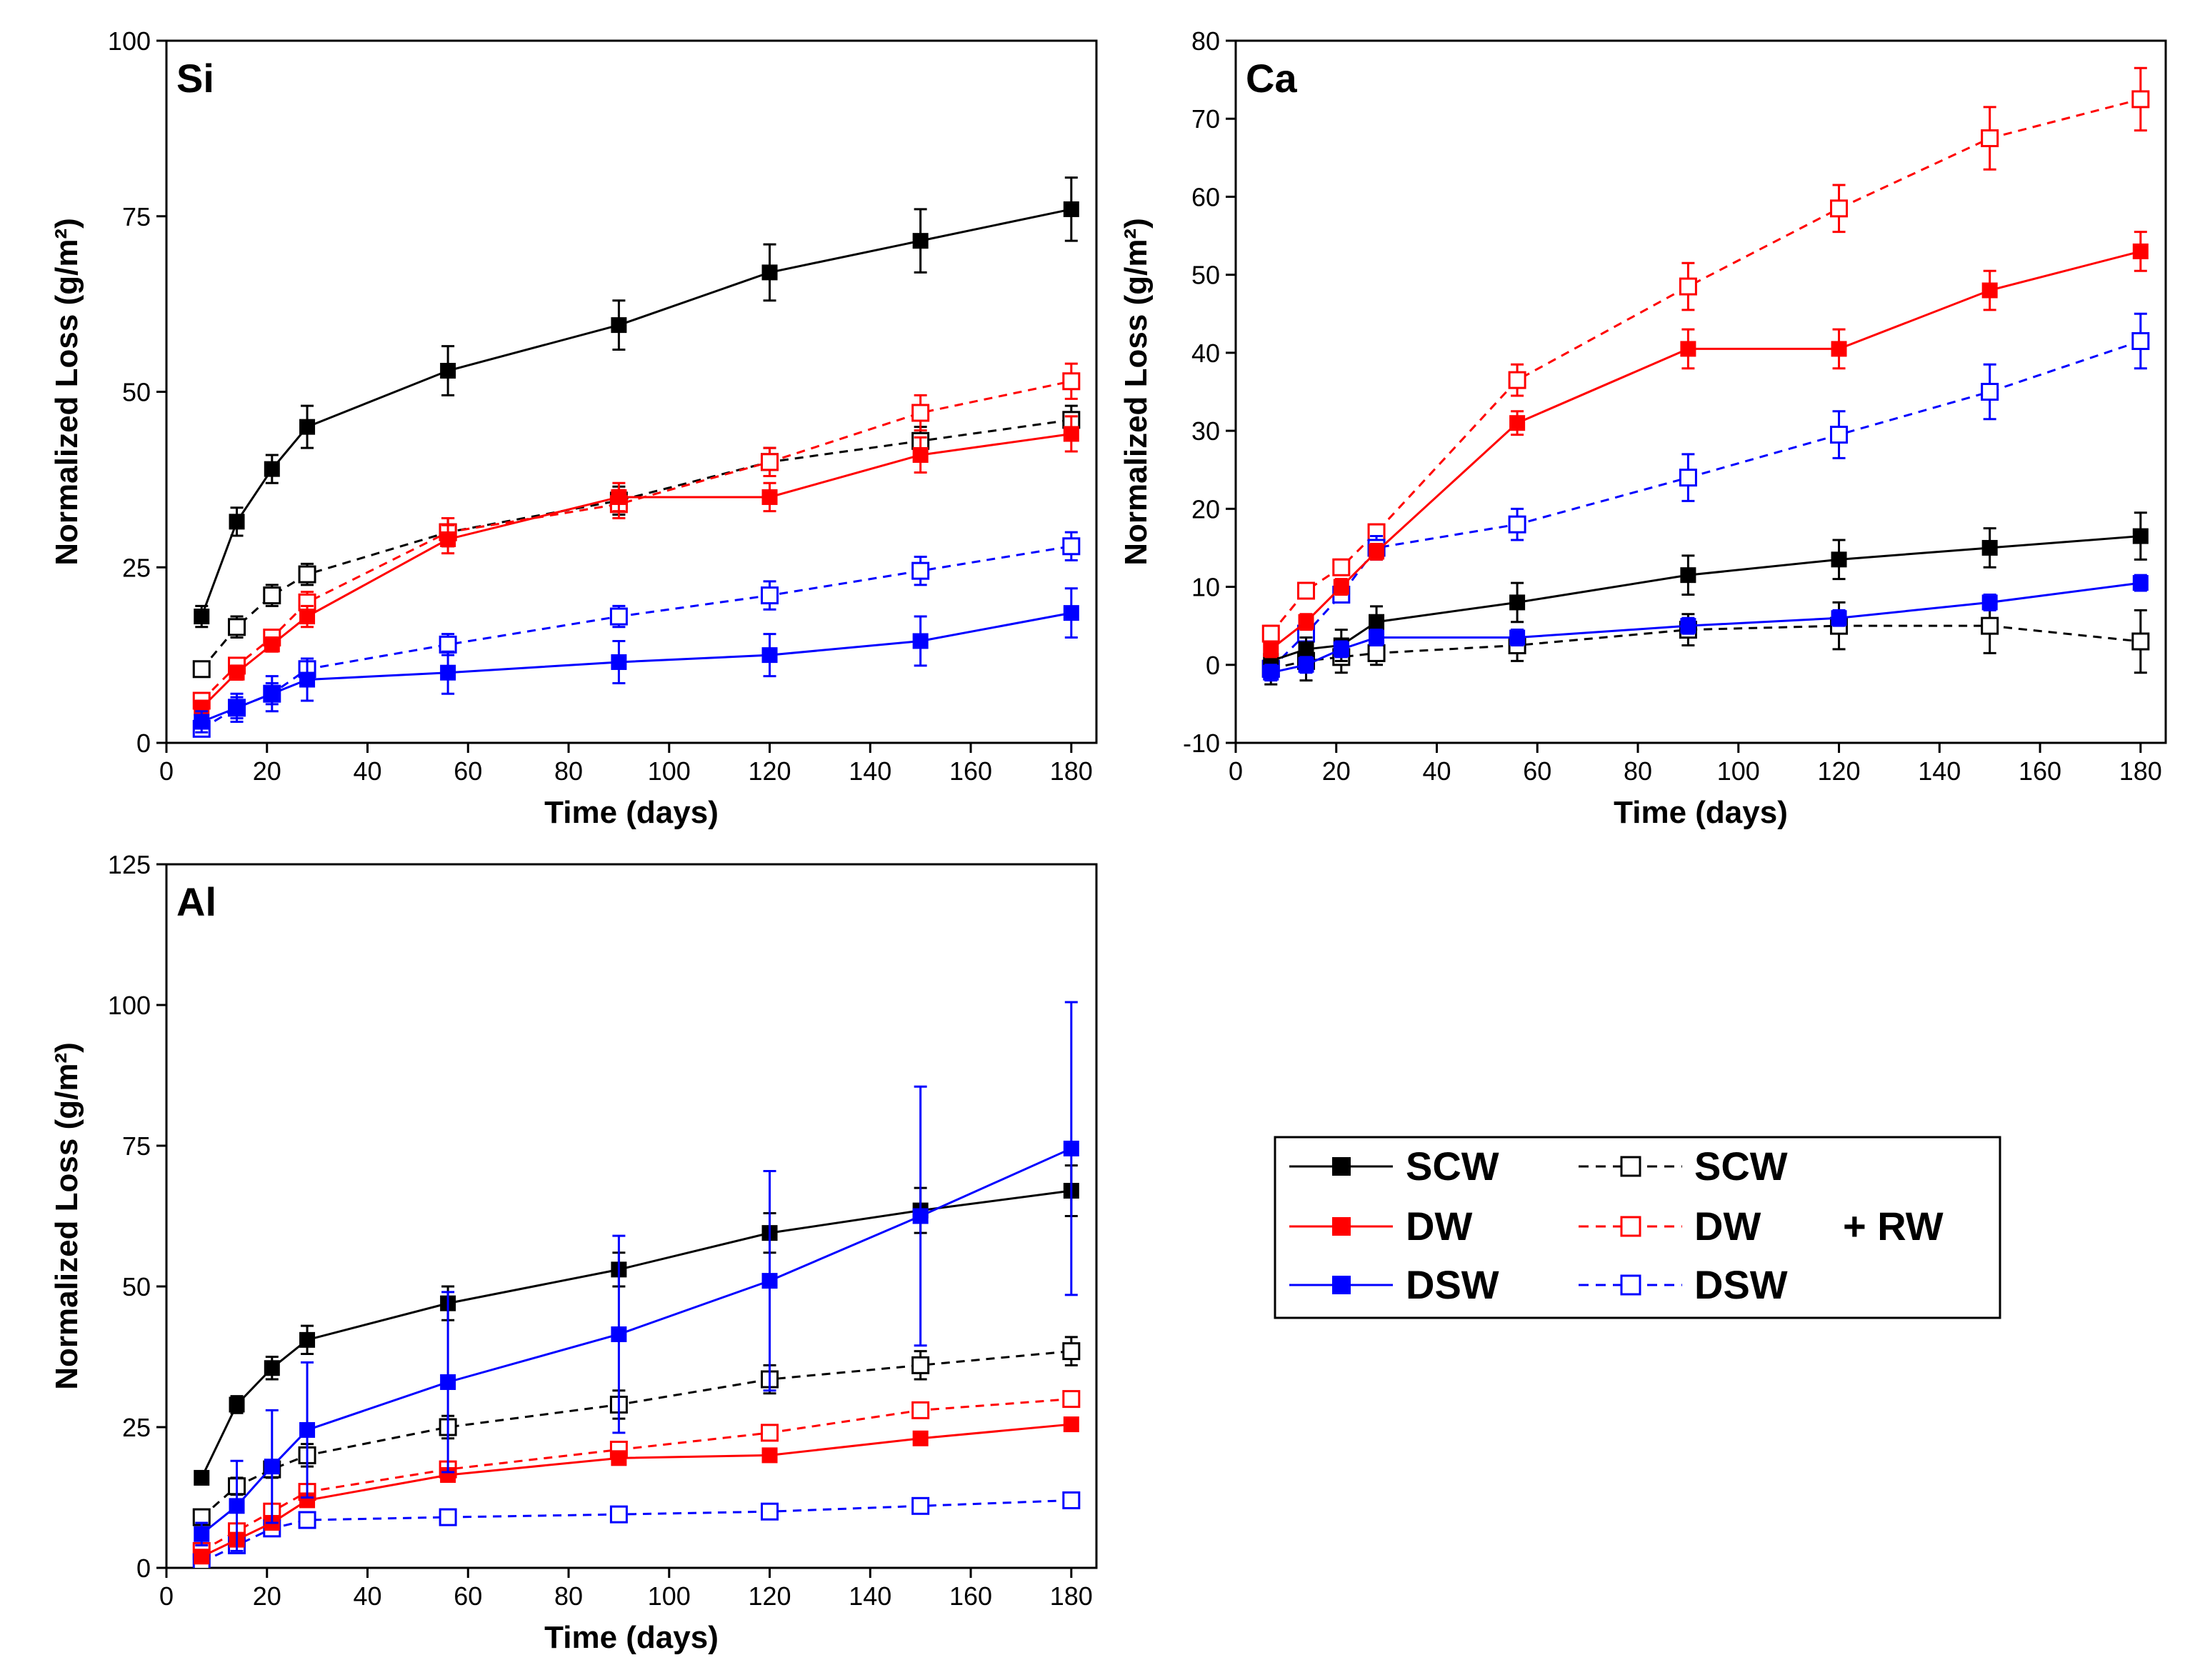 This screenshot has height=1680, width=2190. Describe the element at coordinates (136, 1146) in the screenshot. I see `y-tick-label-al: 75` at that location.